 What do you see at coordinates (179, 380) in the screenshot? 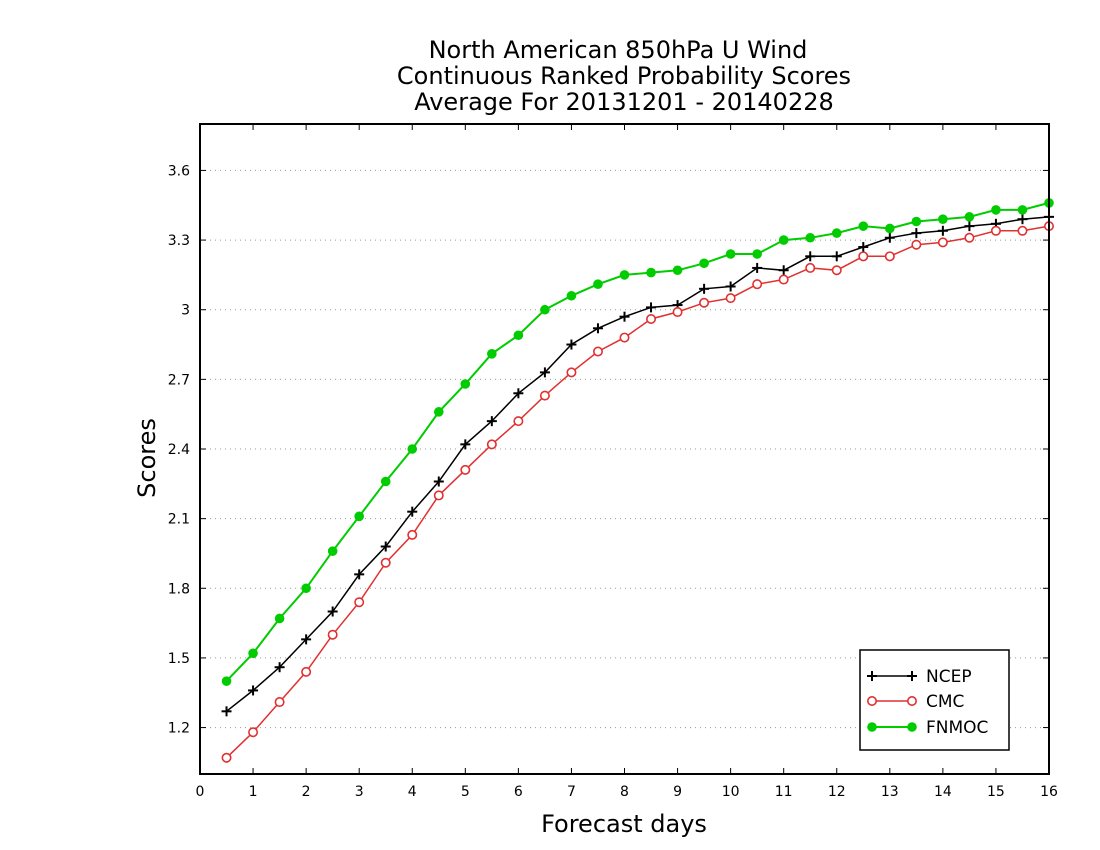
I see `y-tick-label: 2.7` at bounding box center [179, 380].